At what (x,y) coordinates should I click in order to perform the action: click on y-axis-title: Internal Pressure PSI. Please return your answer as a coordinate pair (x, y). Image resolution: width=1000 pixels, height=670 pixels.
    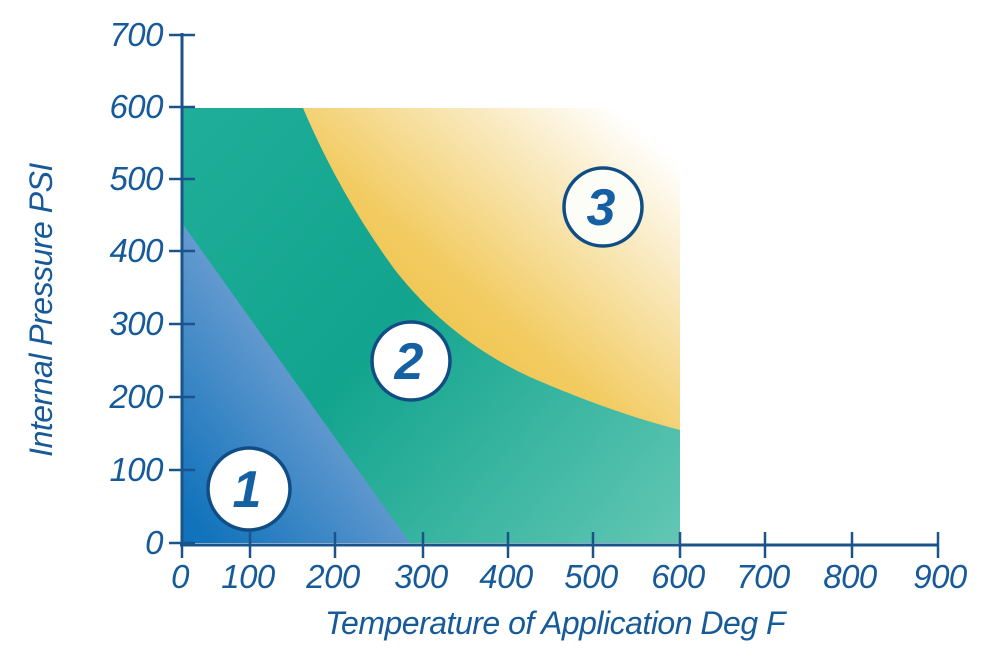
    Looking at the image, I should click on (41, 310).